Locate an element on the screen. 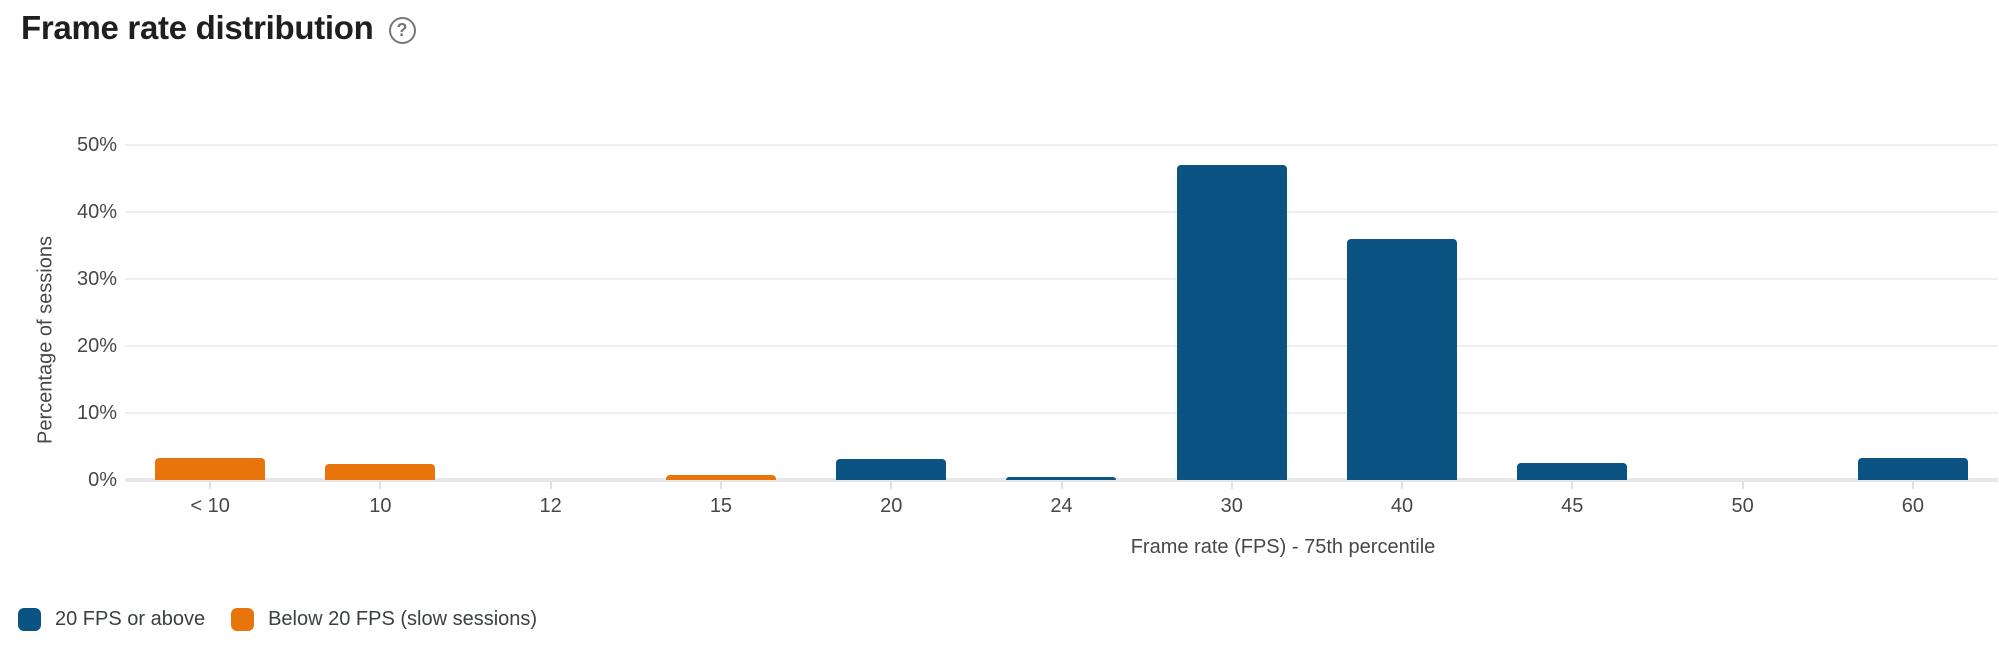 The height and width of the screenshot is (661, 1999). y-tick-label: 10% is located at coordinates (96, 413).